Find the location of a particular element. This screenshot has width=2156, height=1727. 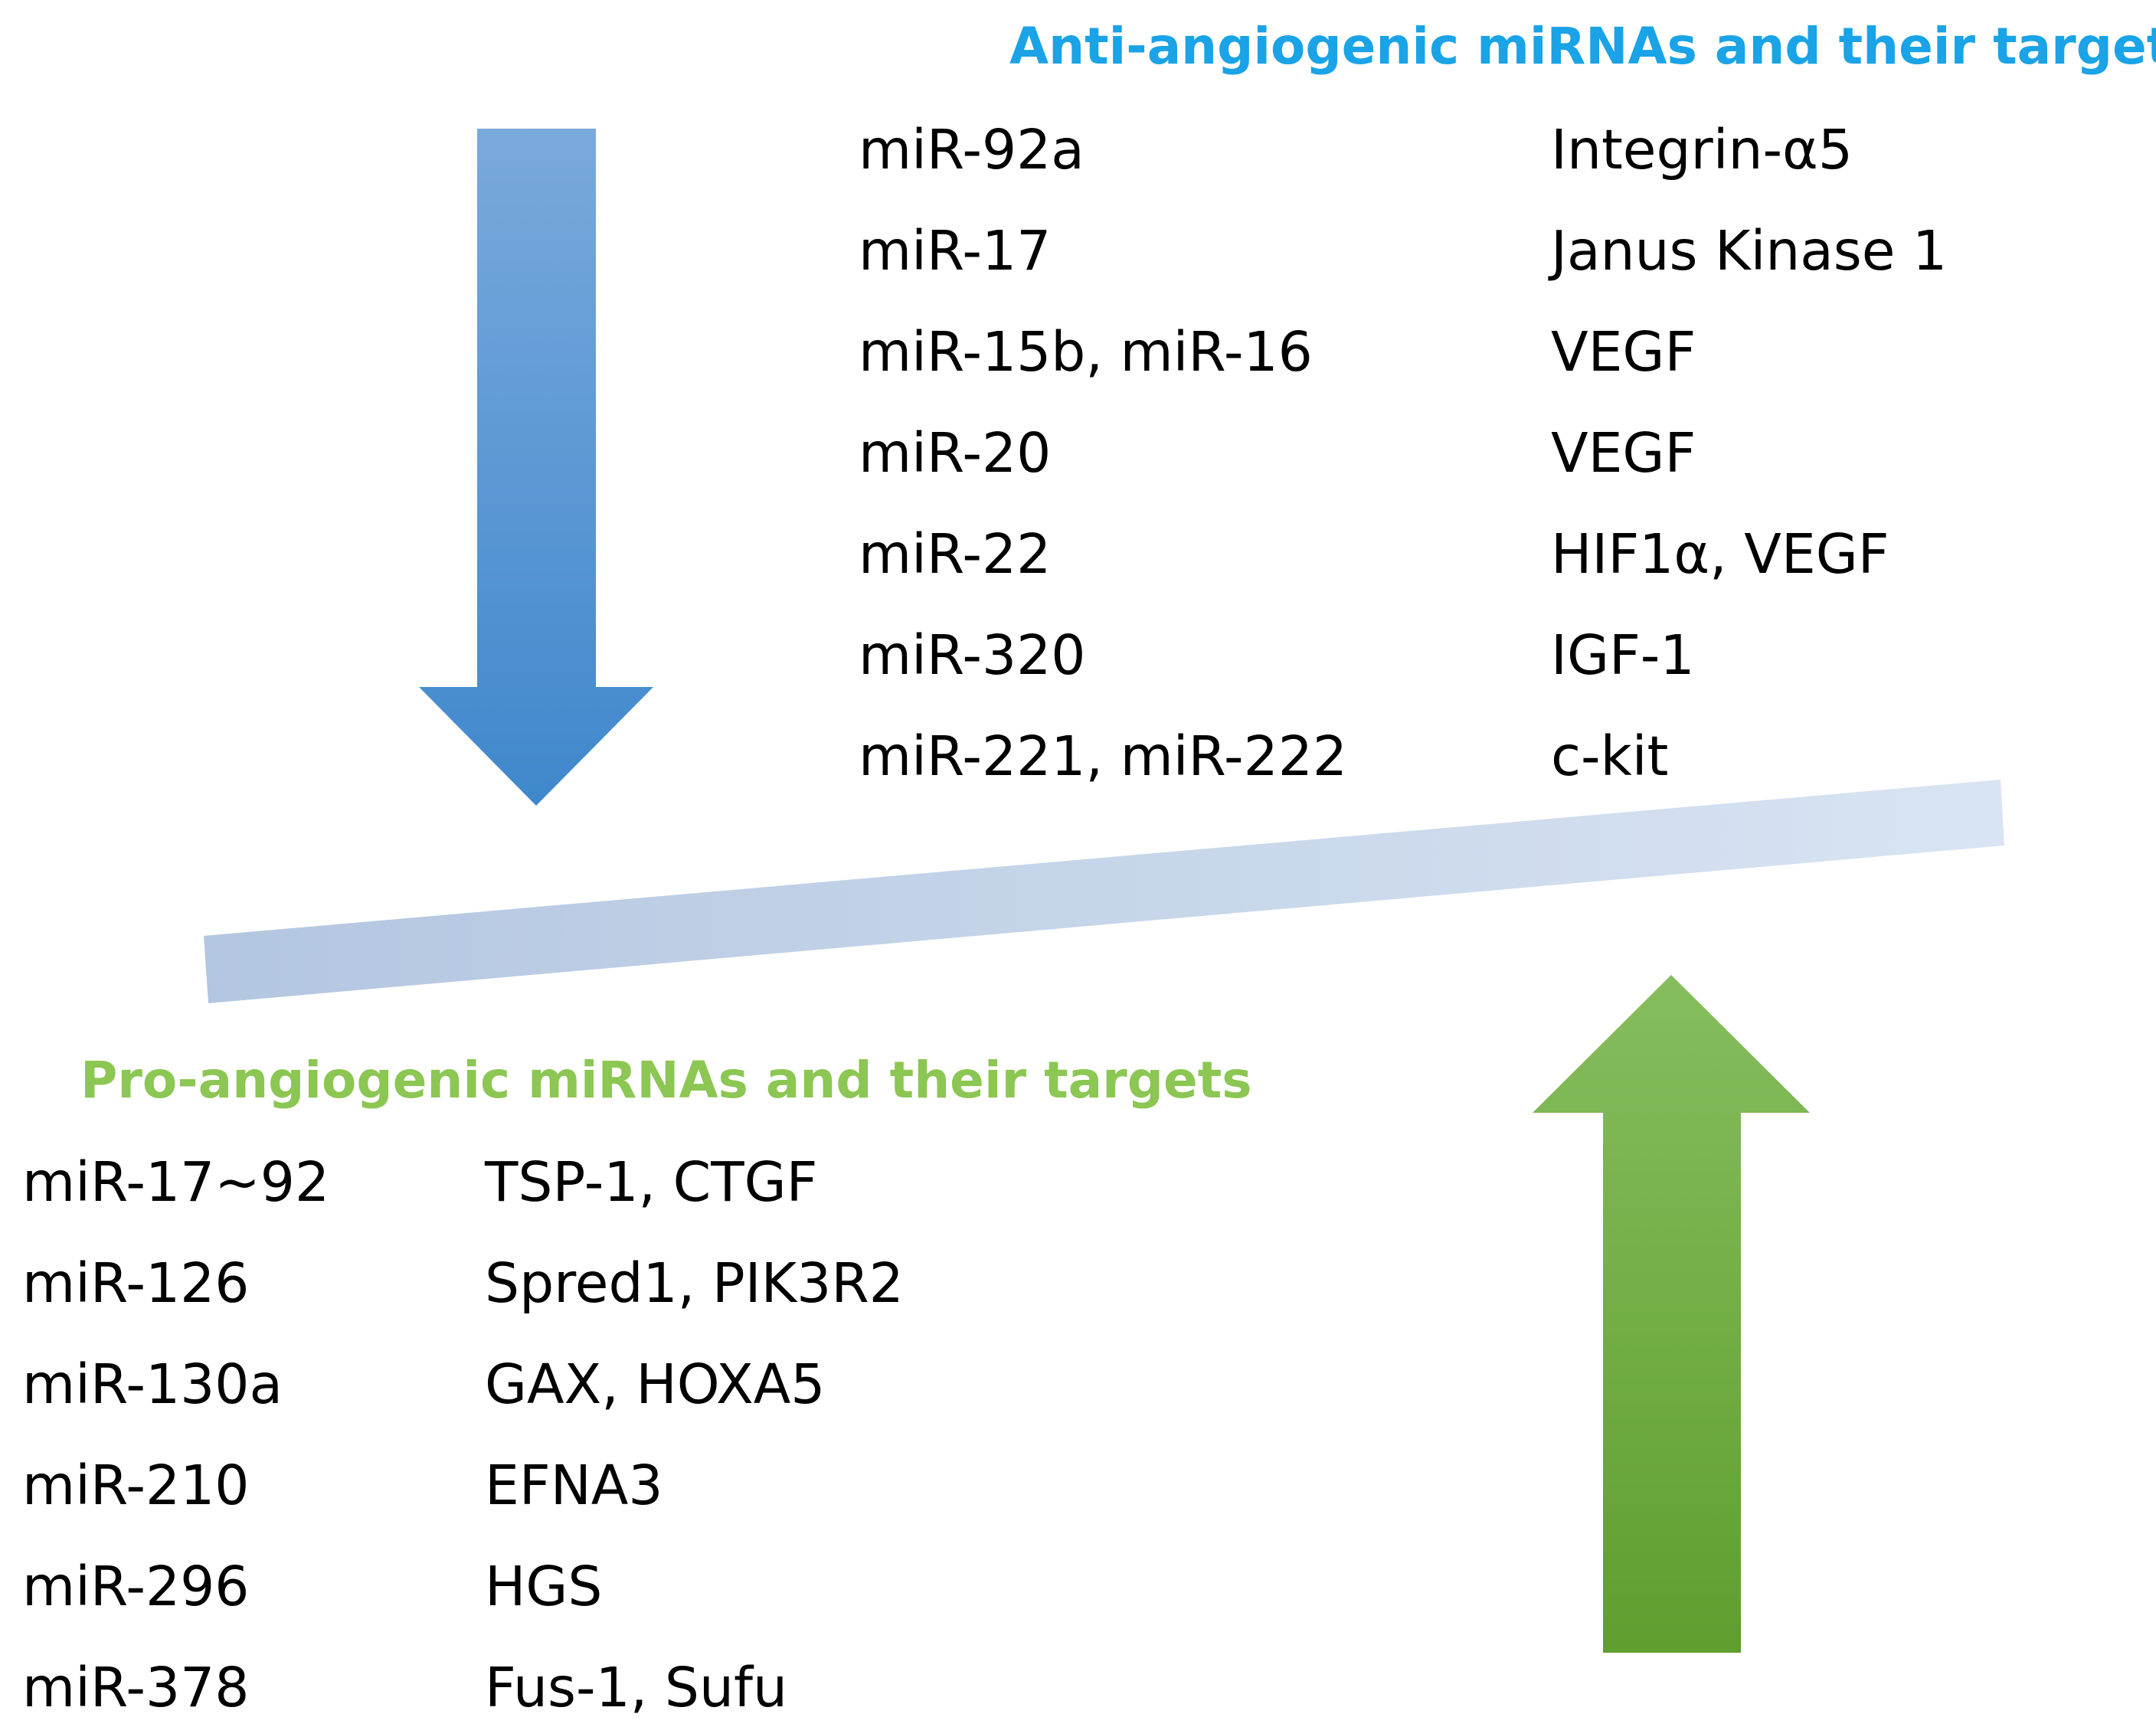

pro-angiogenic-title: Pro-angiogenic miRNAs and their targets is located at coordinates (666, 1080).